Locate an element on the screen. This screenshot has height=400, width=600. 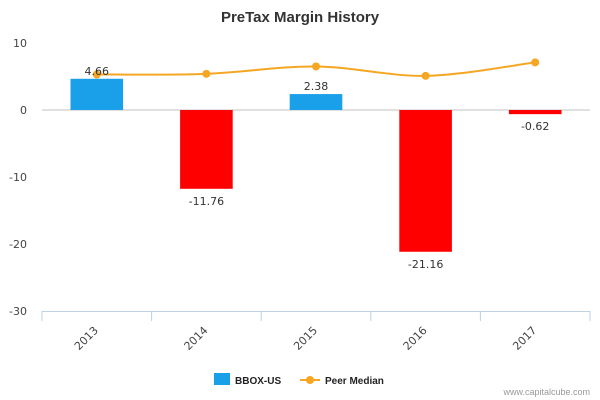
bar-value-label: -0.62 is located at coordinates (535, 126).